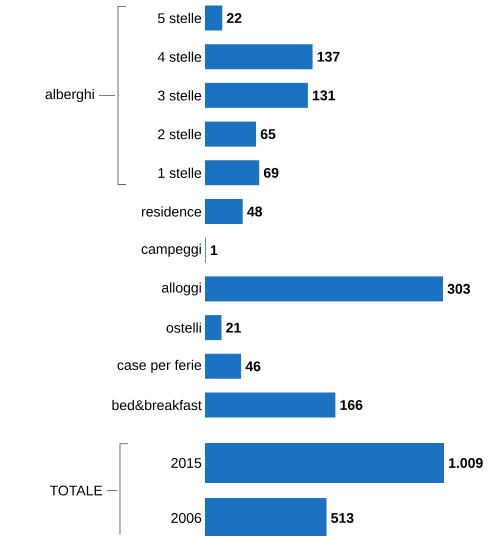 The image size is (503, 536). Describe the element at coordinates (157, 405) in the screenshot. I see `y-tick-label: bed&breakfast` at that location.